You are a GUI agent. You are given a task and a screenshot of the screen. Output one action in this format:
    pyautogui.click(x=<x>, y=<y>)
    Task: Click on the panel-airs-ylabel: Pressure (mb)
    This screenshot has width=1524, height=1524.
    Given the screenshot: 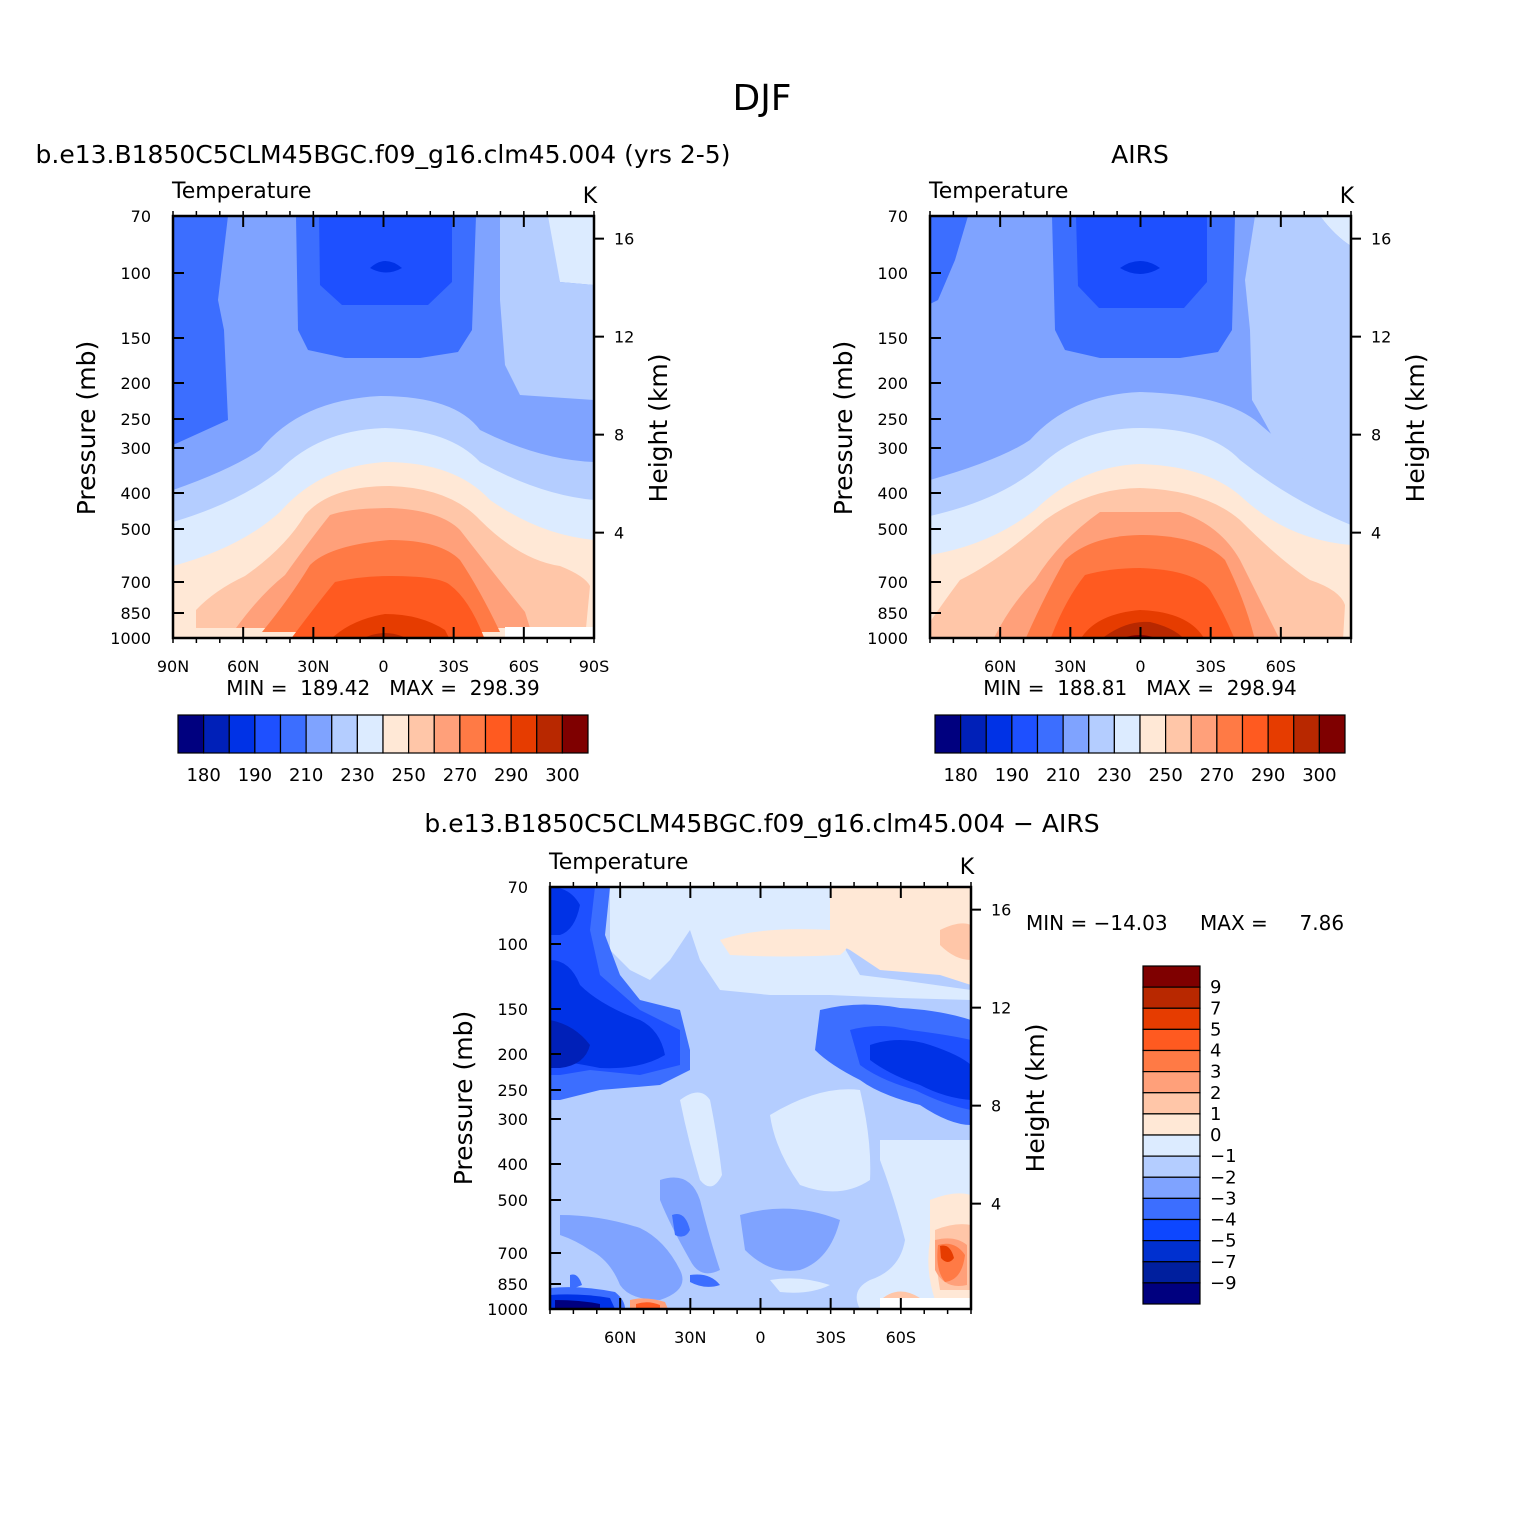 What is the action you would take?
    pyautogui.click(x=843, y=428)
    